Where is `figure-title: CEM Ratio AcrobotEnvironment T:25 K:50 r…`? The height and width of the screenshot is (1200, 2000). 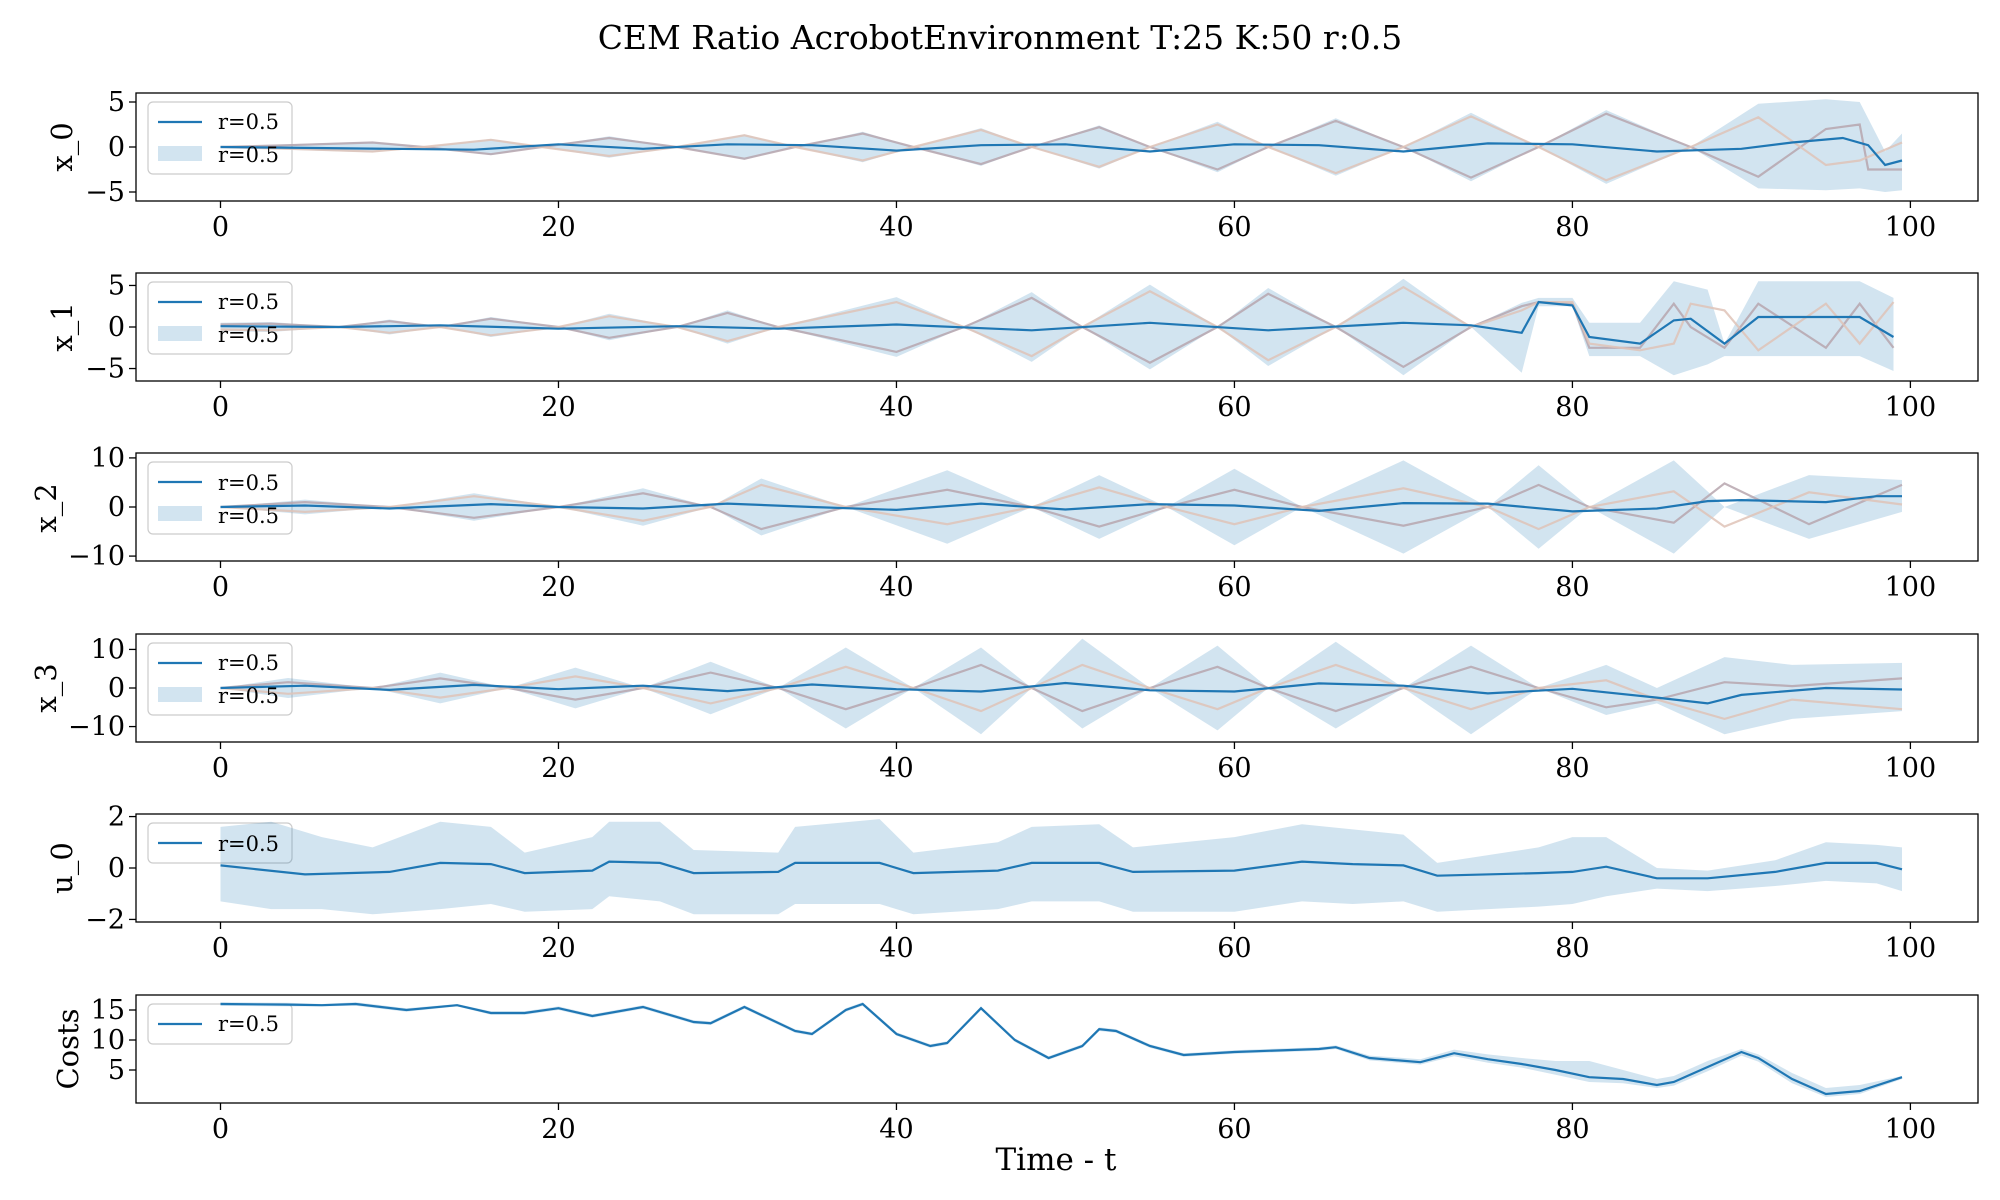
figure-title: CEM Ratio AcrobotEnvironment T:25 K:50 r… is located at coordinates (1000, 37).